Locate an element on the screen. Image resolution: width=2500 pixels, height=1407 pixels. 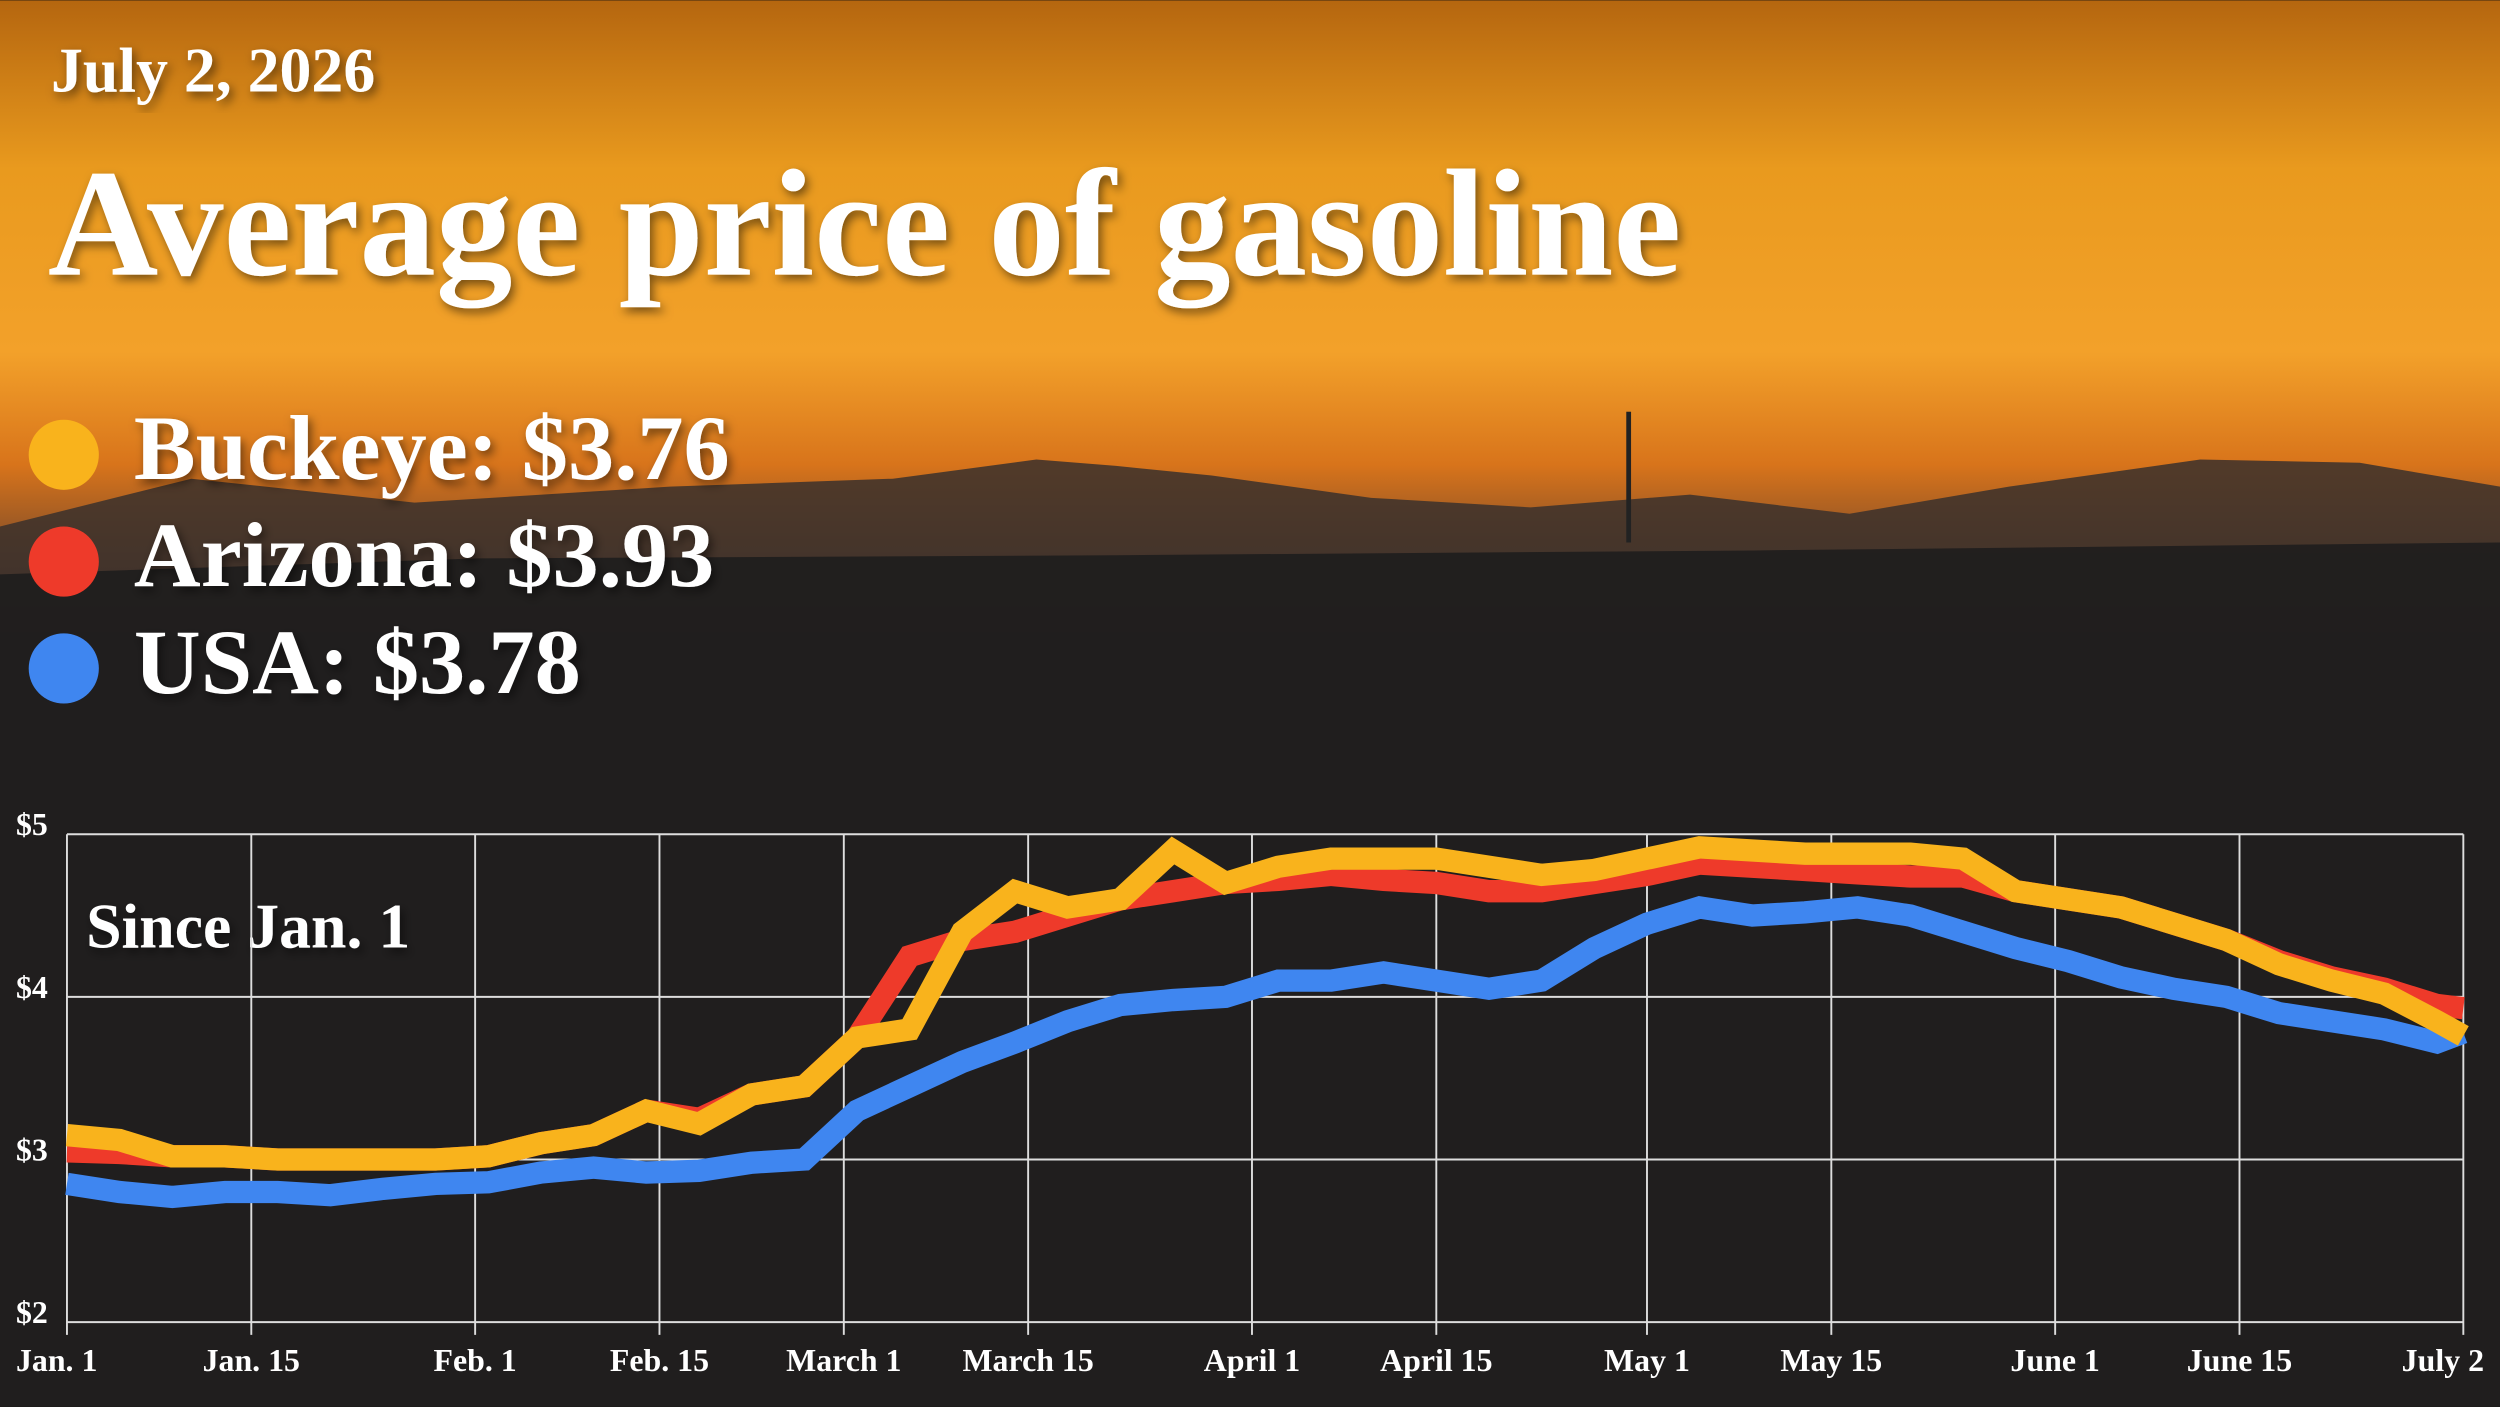
y-tick-label: $3 is located at coordinates (32, 1149).